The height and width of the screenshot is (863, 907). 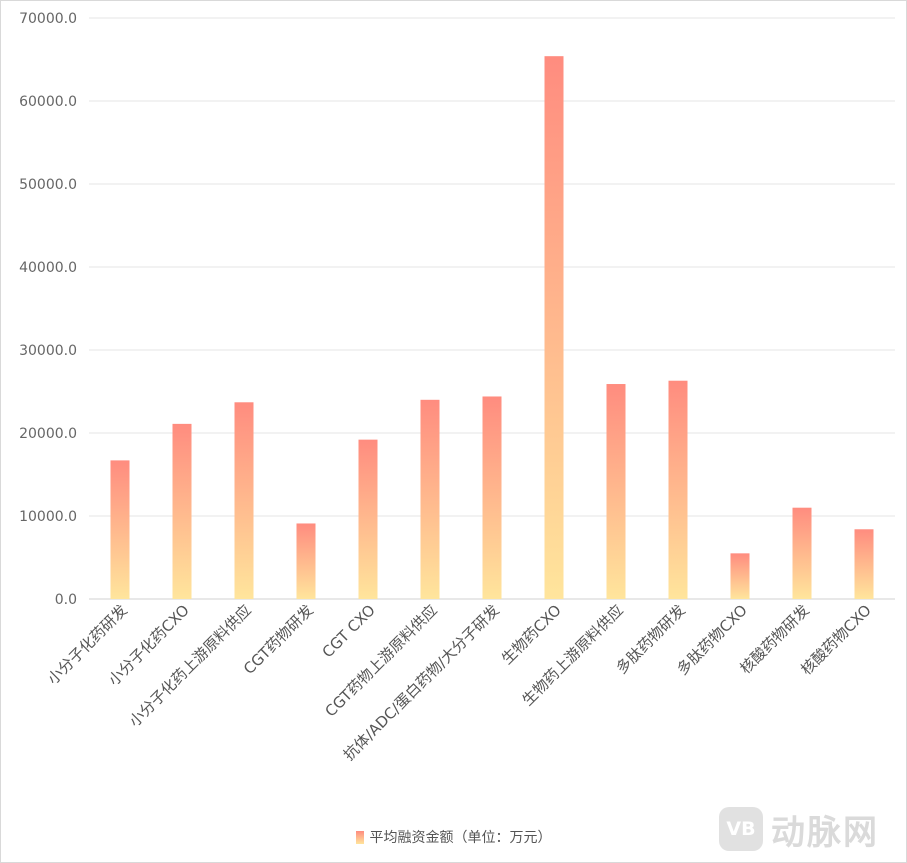 I want to click on legend-swatch, so click(x=359, y=837).